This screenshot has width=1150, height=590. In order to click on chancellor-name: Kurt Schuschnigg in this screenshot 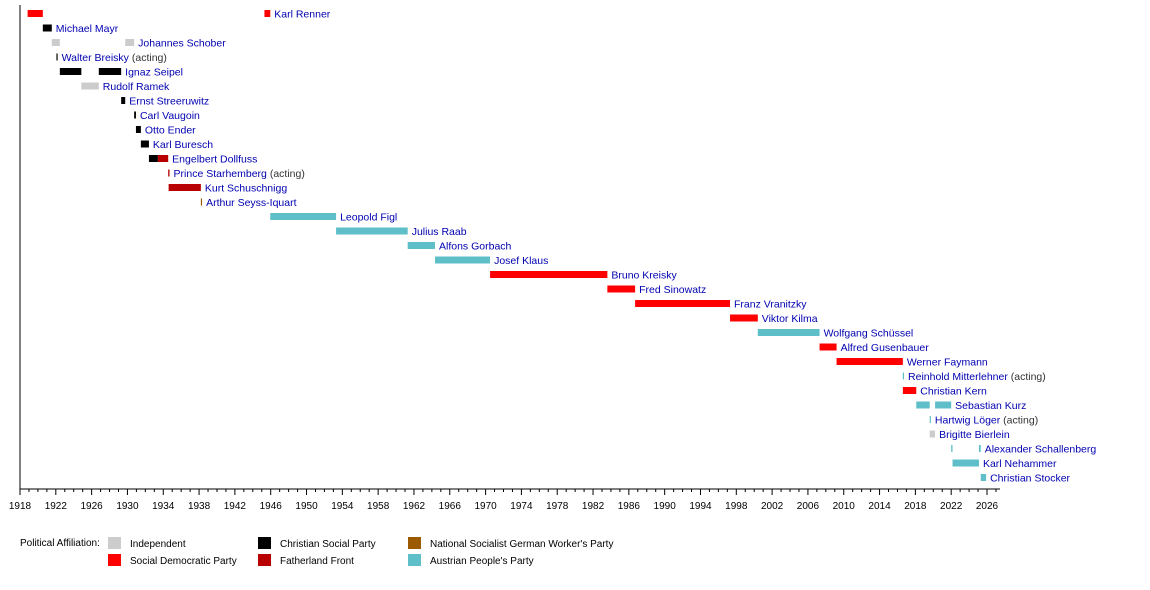, I will do `click(246, 188)`.